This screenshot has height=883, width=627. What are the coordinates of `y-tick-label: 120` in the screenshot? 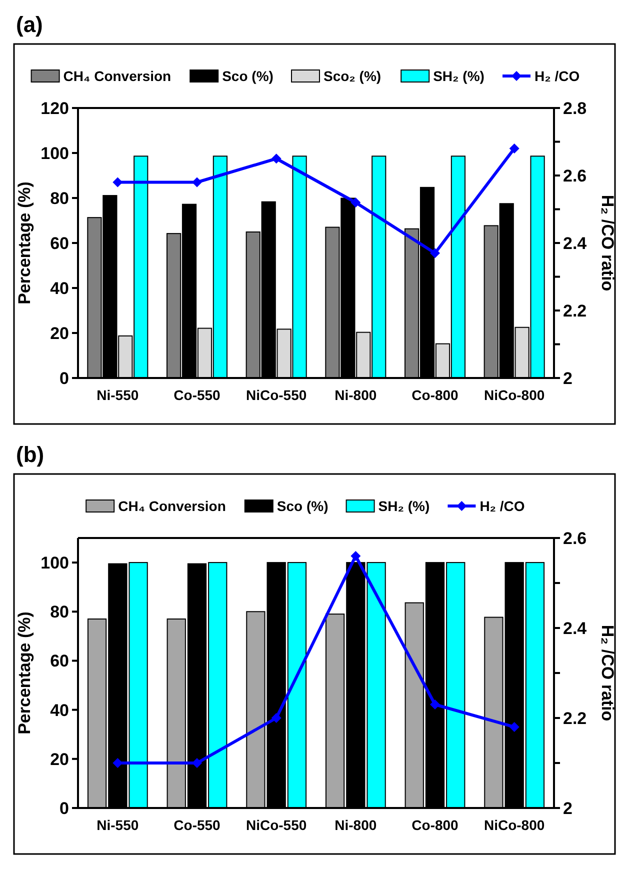 It's located at (54, 108).